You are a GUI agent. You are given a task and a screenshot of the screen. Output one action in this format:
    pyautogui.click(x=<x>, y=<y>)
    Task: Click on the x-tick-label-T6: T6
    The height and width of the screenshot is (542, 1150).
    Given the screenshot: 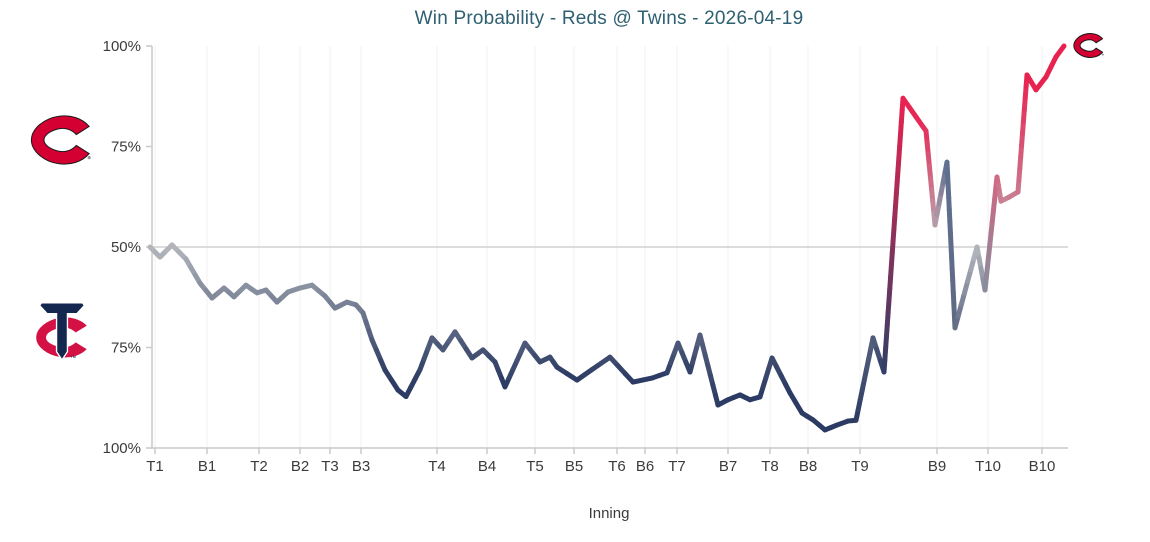 What is the action you would take?
    pyautogui.click(x=617, y=466)
    